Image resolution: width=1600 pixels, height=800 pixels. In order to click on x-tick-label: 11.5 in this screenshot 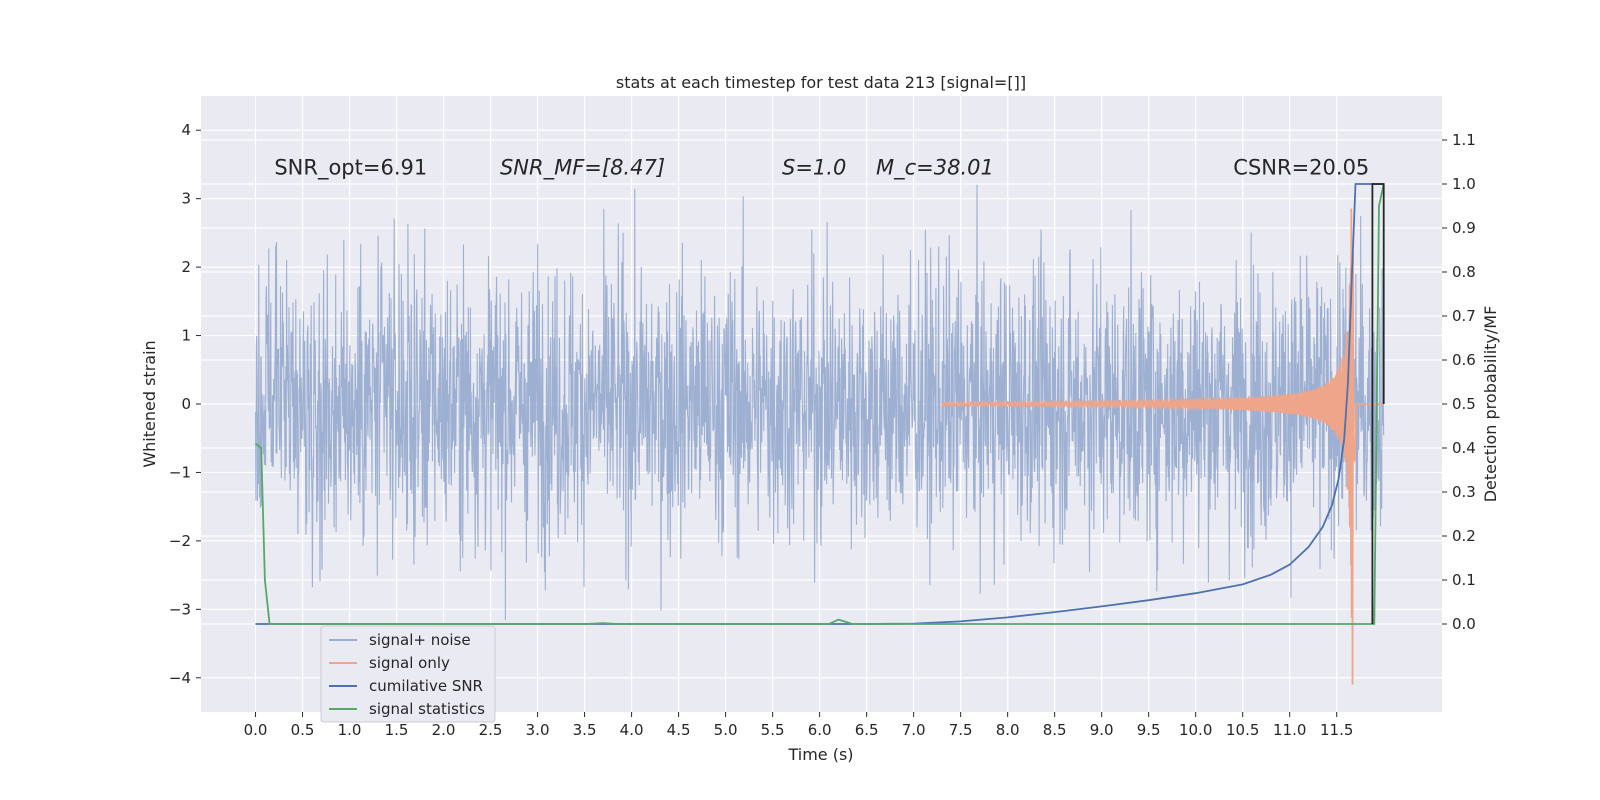, I will do `click(1336, 730)`.